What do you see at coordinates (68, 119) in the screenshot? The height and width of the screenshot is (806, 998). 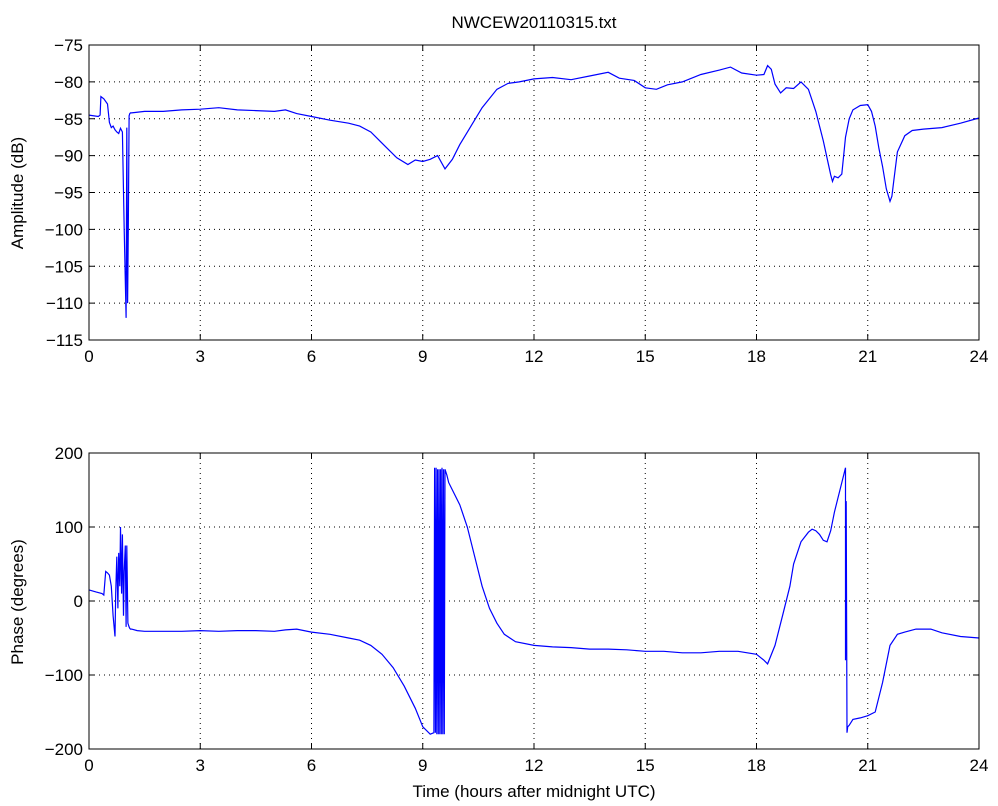 I see `y-tick-label: −85` at bounding box center [68, 119].